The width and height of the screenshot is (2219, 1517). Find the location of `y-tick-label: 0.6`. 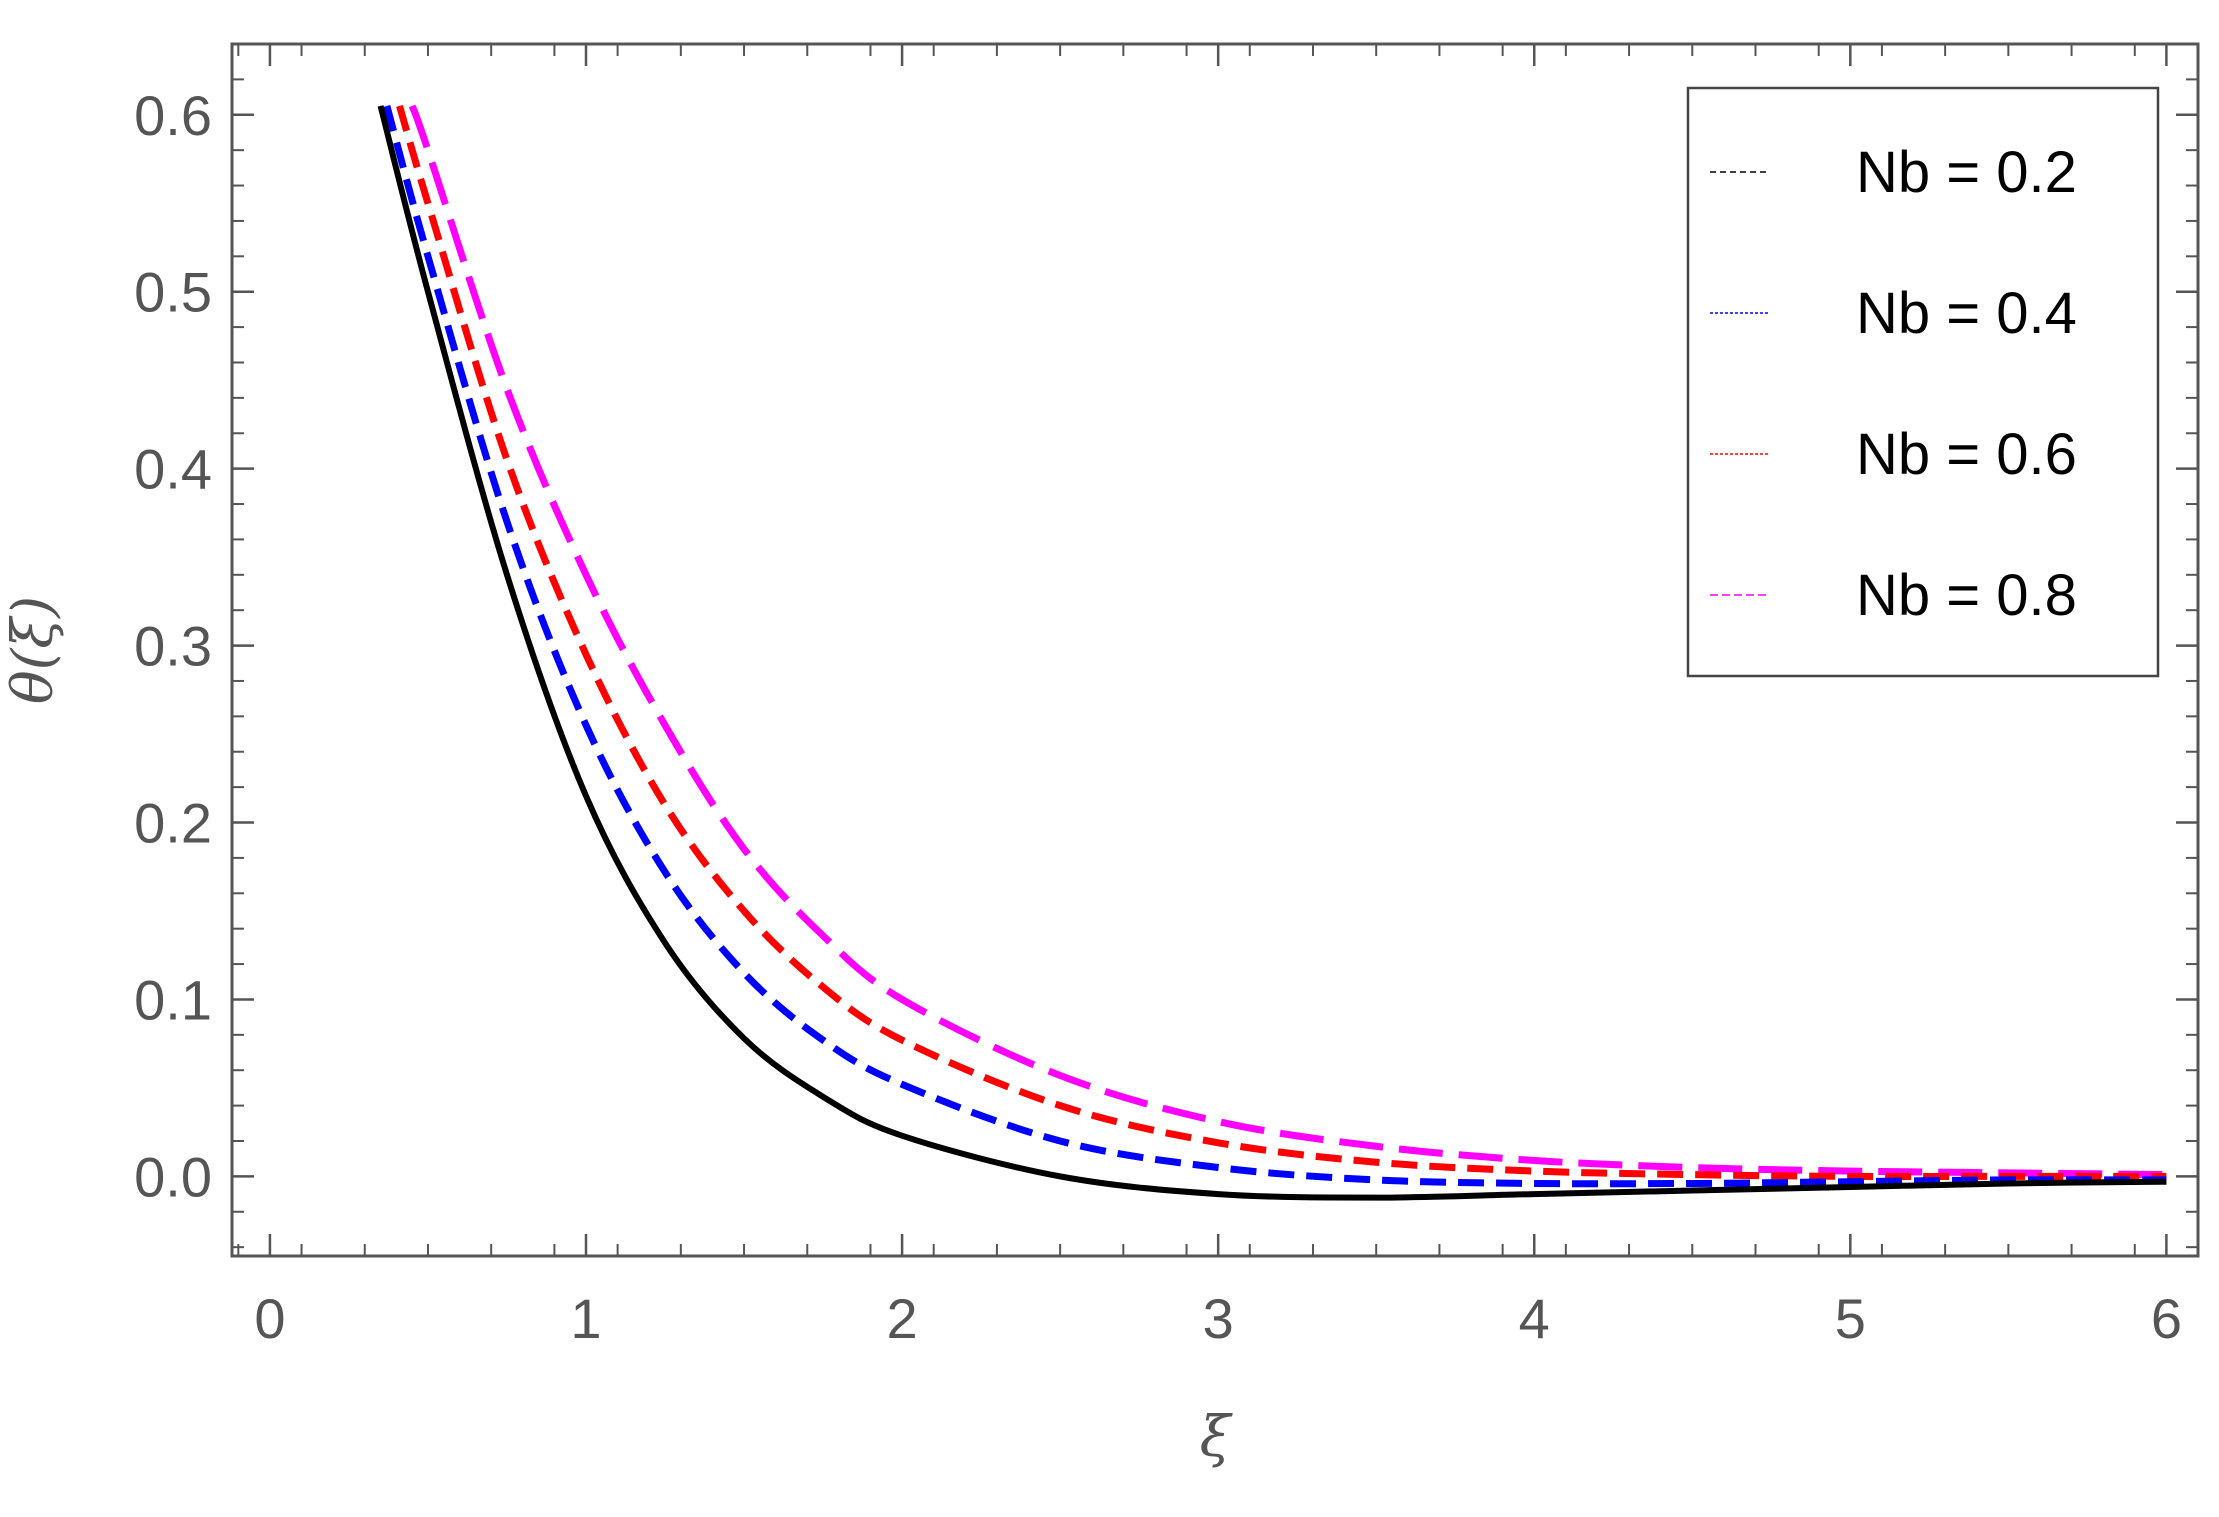

y-tick-label: 0.6 is located at coordinates (173, 115).